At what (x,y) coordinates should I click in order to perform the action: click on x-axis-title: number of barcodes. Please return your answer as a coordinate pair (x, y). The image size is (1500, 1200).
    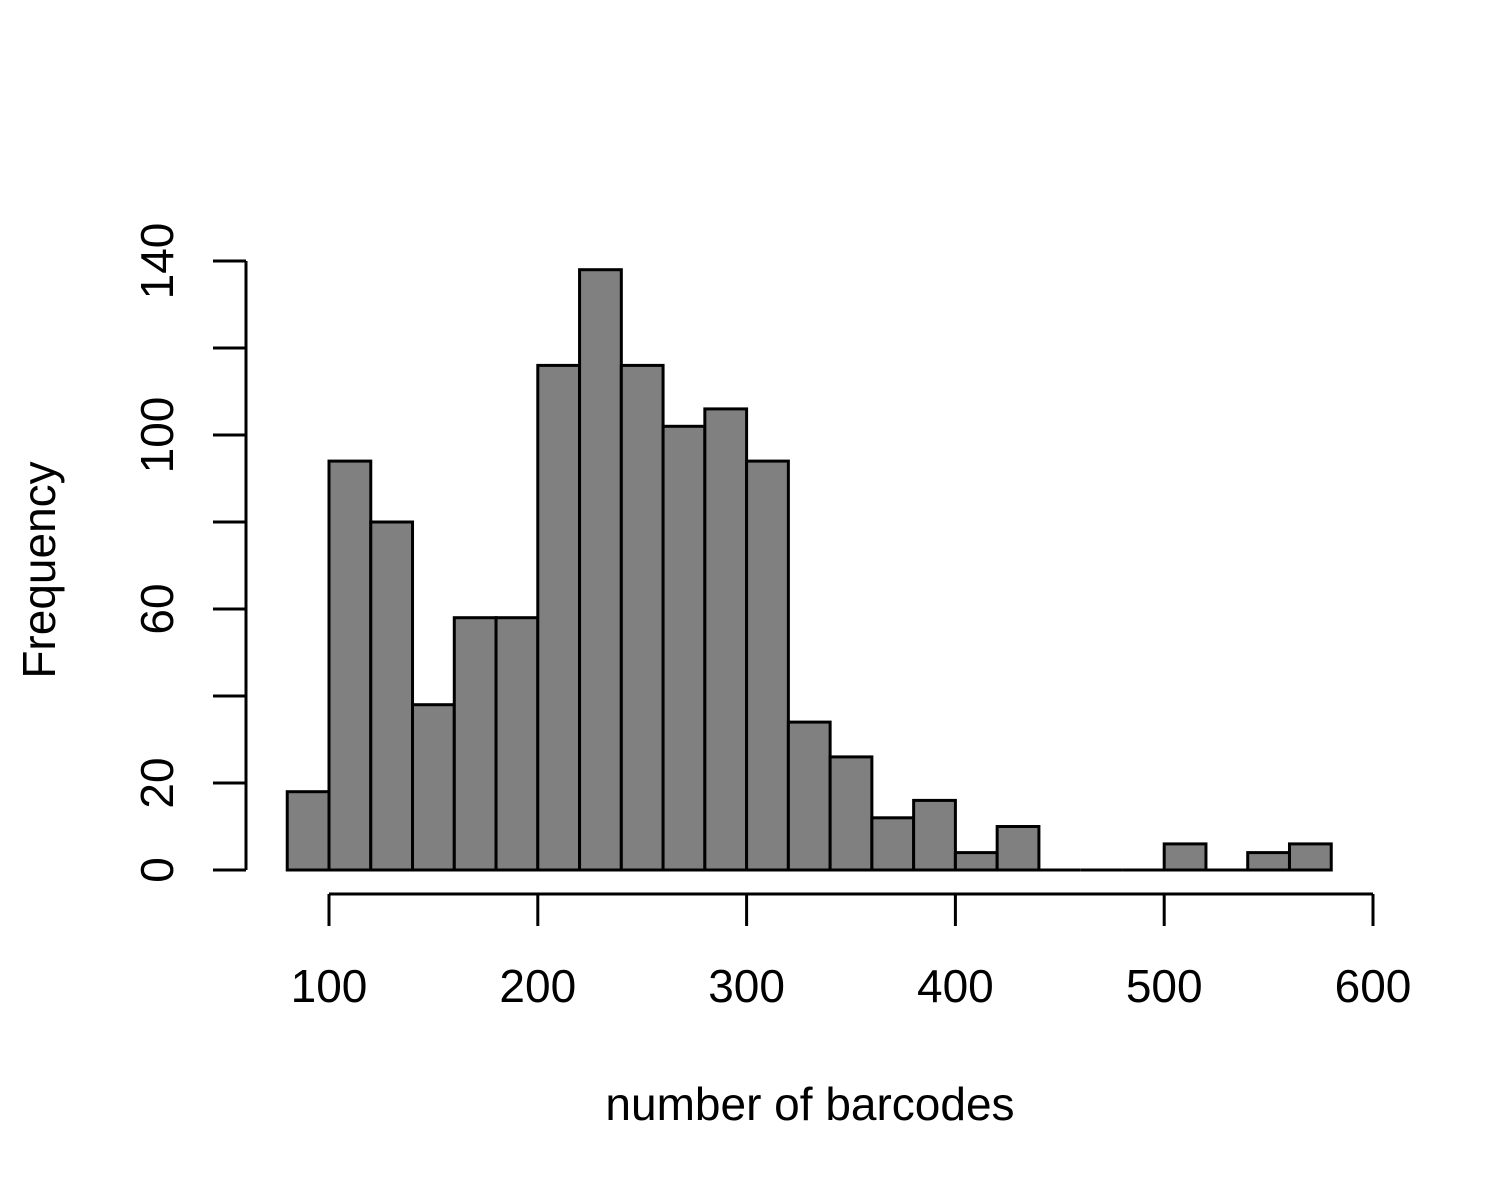
    Looking at the image, I should click on (809, 1104).